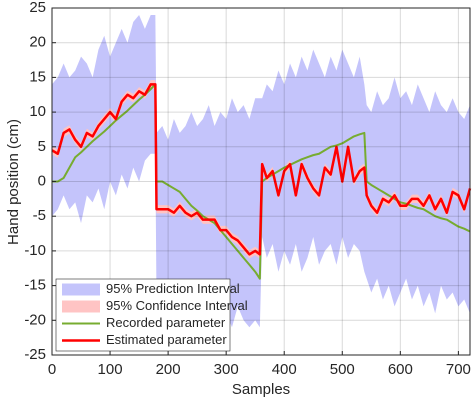 The width and height of the screenshot is (474, 404). I want to click on legend-label: 95% Prediction Interval, so click(173, 288).